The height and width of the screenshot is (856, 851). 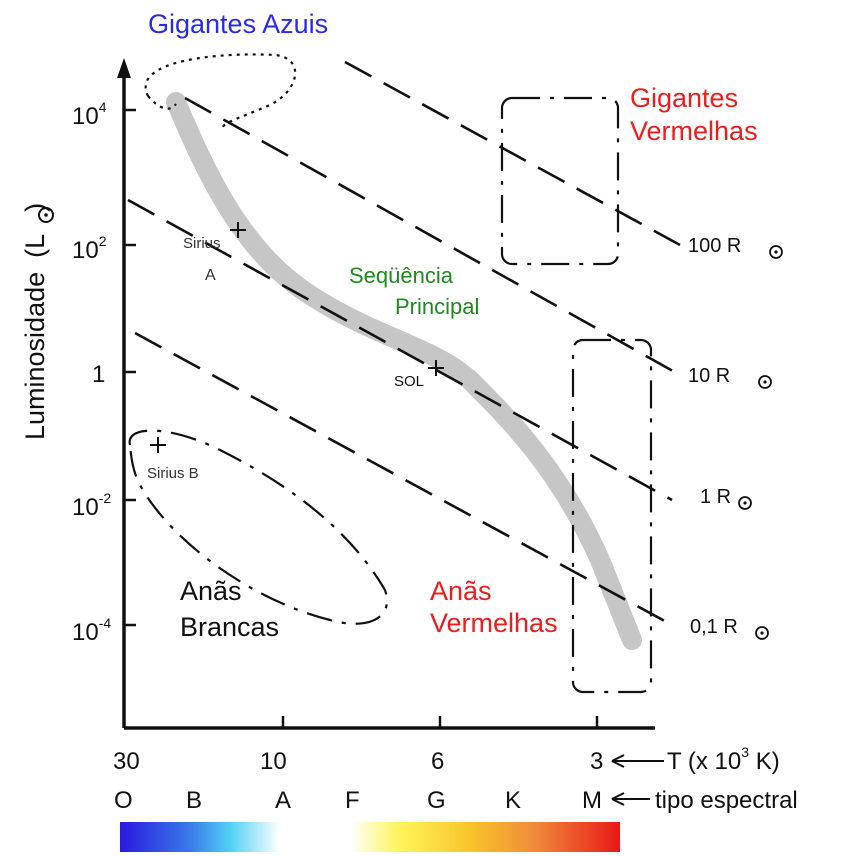 What do you see at coordinates (273, 761) in the screenshot?
I see `x-tick-label-10: 10` at bounding box center [273, 761].